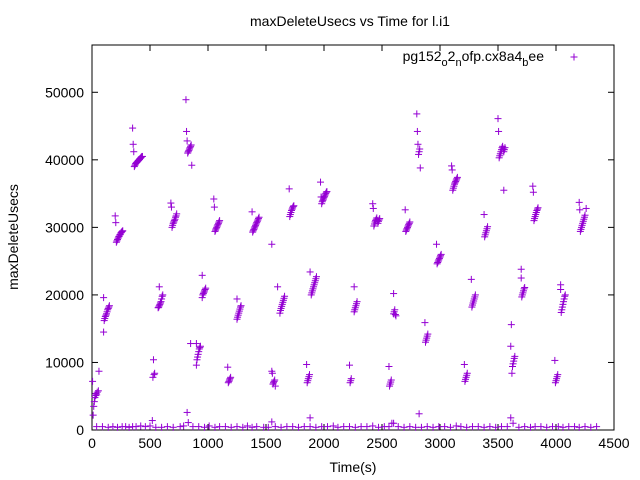  What do you see at coordinates (525, 63) in the screenshot?
I see `legend-label-part: b` at bounding box center [525, 63].